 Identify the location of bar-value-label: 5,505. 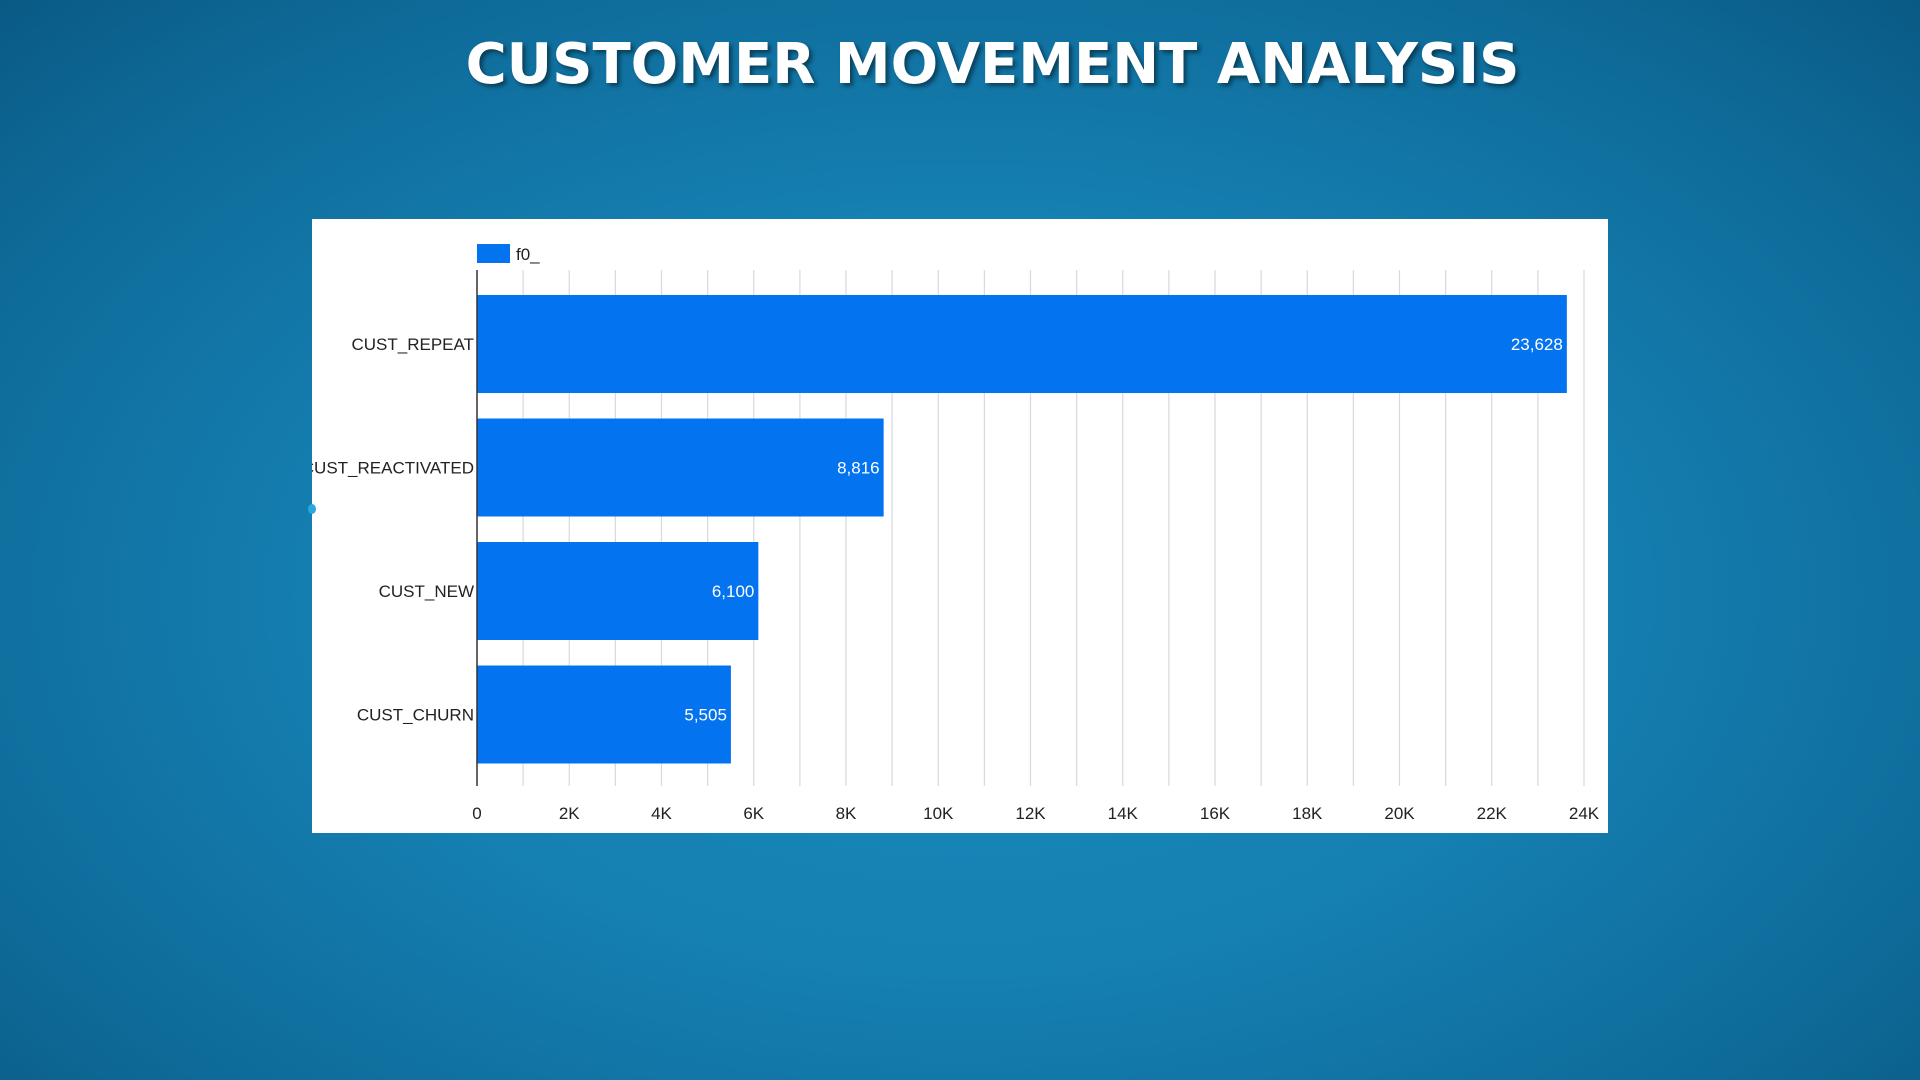
(705, 715).